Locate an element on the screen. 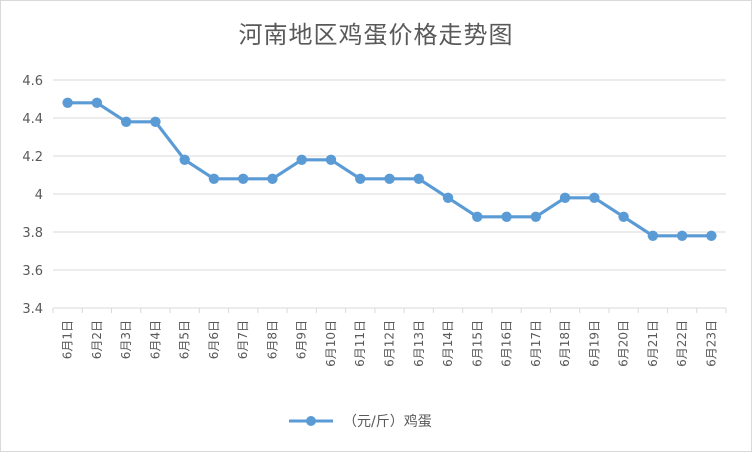 This screenshot has height=452, width=752. x-tick-label: 6月5日 is located at coordinates (185, 339).